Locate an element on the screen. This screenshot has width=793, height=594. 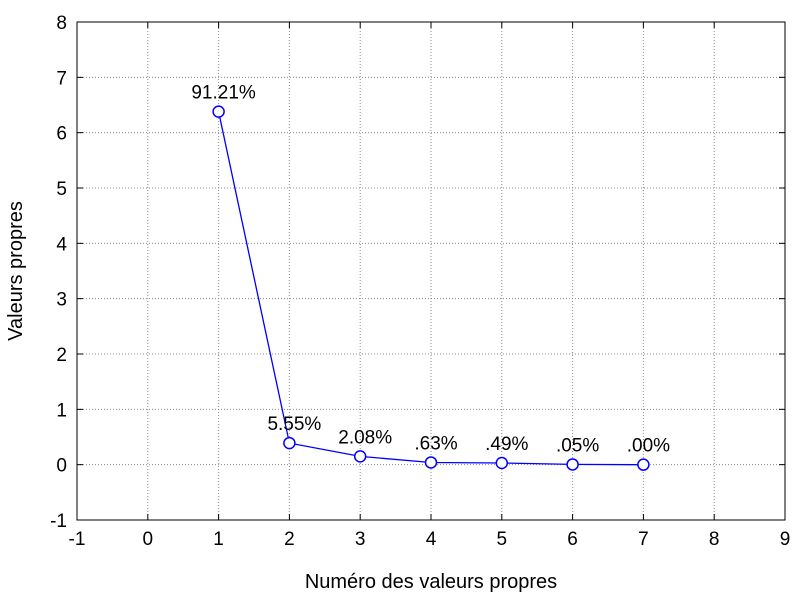
y-tick-label: -1 is located at coordinates (58, 521).